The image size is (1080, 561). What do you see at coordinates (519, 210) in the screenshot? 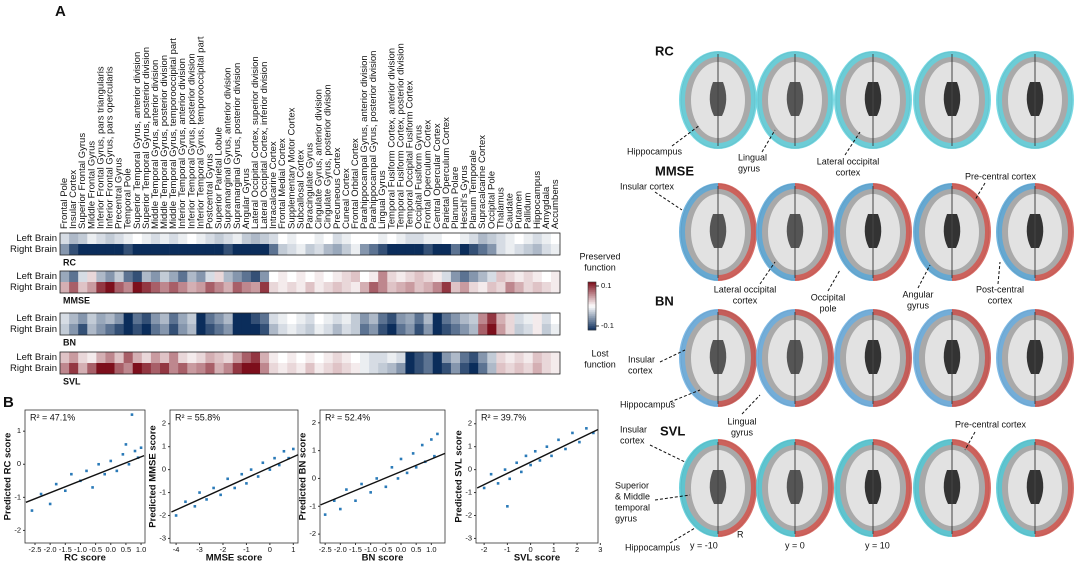
I see `region-label: Putamen` at bounding box center [519, 210].